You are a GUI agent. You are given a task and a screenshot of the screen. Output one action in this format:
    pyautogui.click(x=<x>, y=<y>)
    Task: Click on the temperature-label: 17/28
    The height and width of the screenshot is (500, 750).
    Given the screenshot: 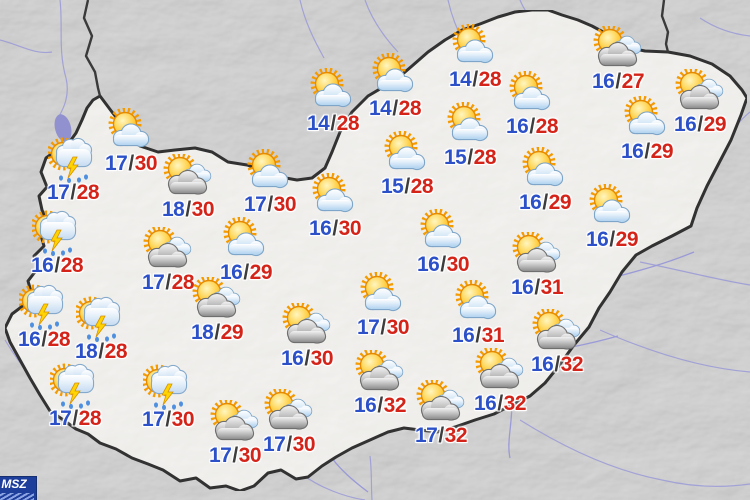 What is the action you would take?
    pyautogui.click(x=75, y=418)
    